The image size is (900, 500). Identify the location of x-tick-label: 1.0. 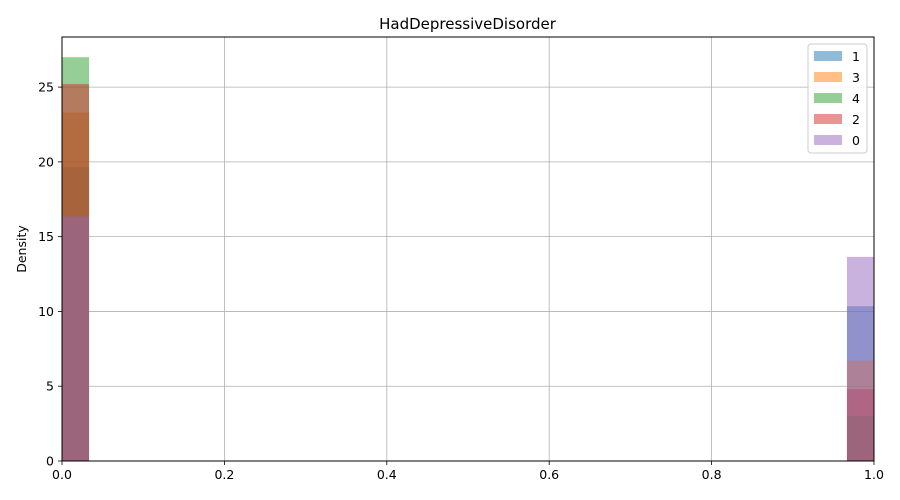
(874, 474).